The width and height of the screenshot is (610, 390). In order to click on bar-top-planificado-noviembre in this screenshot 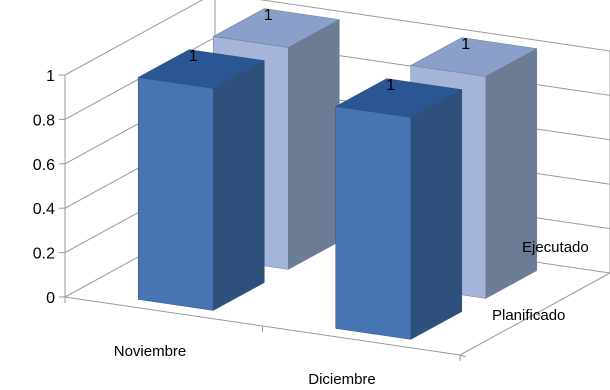, I will do `click(201, 69)`.